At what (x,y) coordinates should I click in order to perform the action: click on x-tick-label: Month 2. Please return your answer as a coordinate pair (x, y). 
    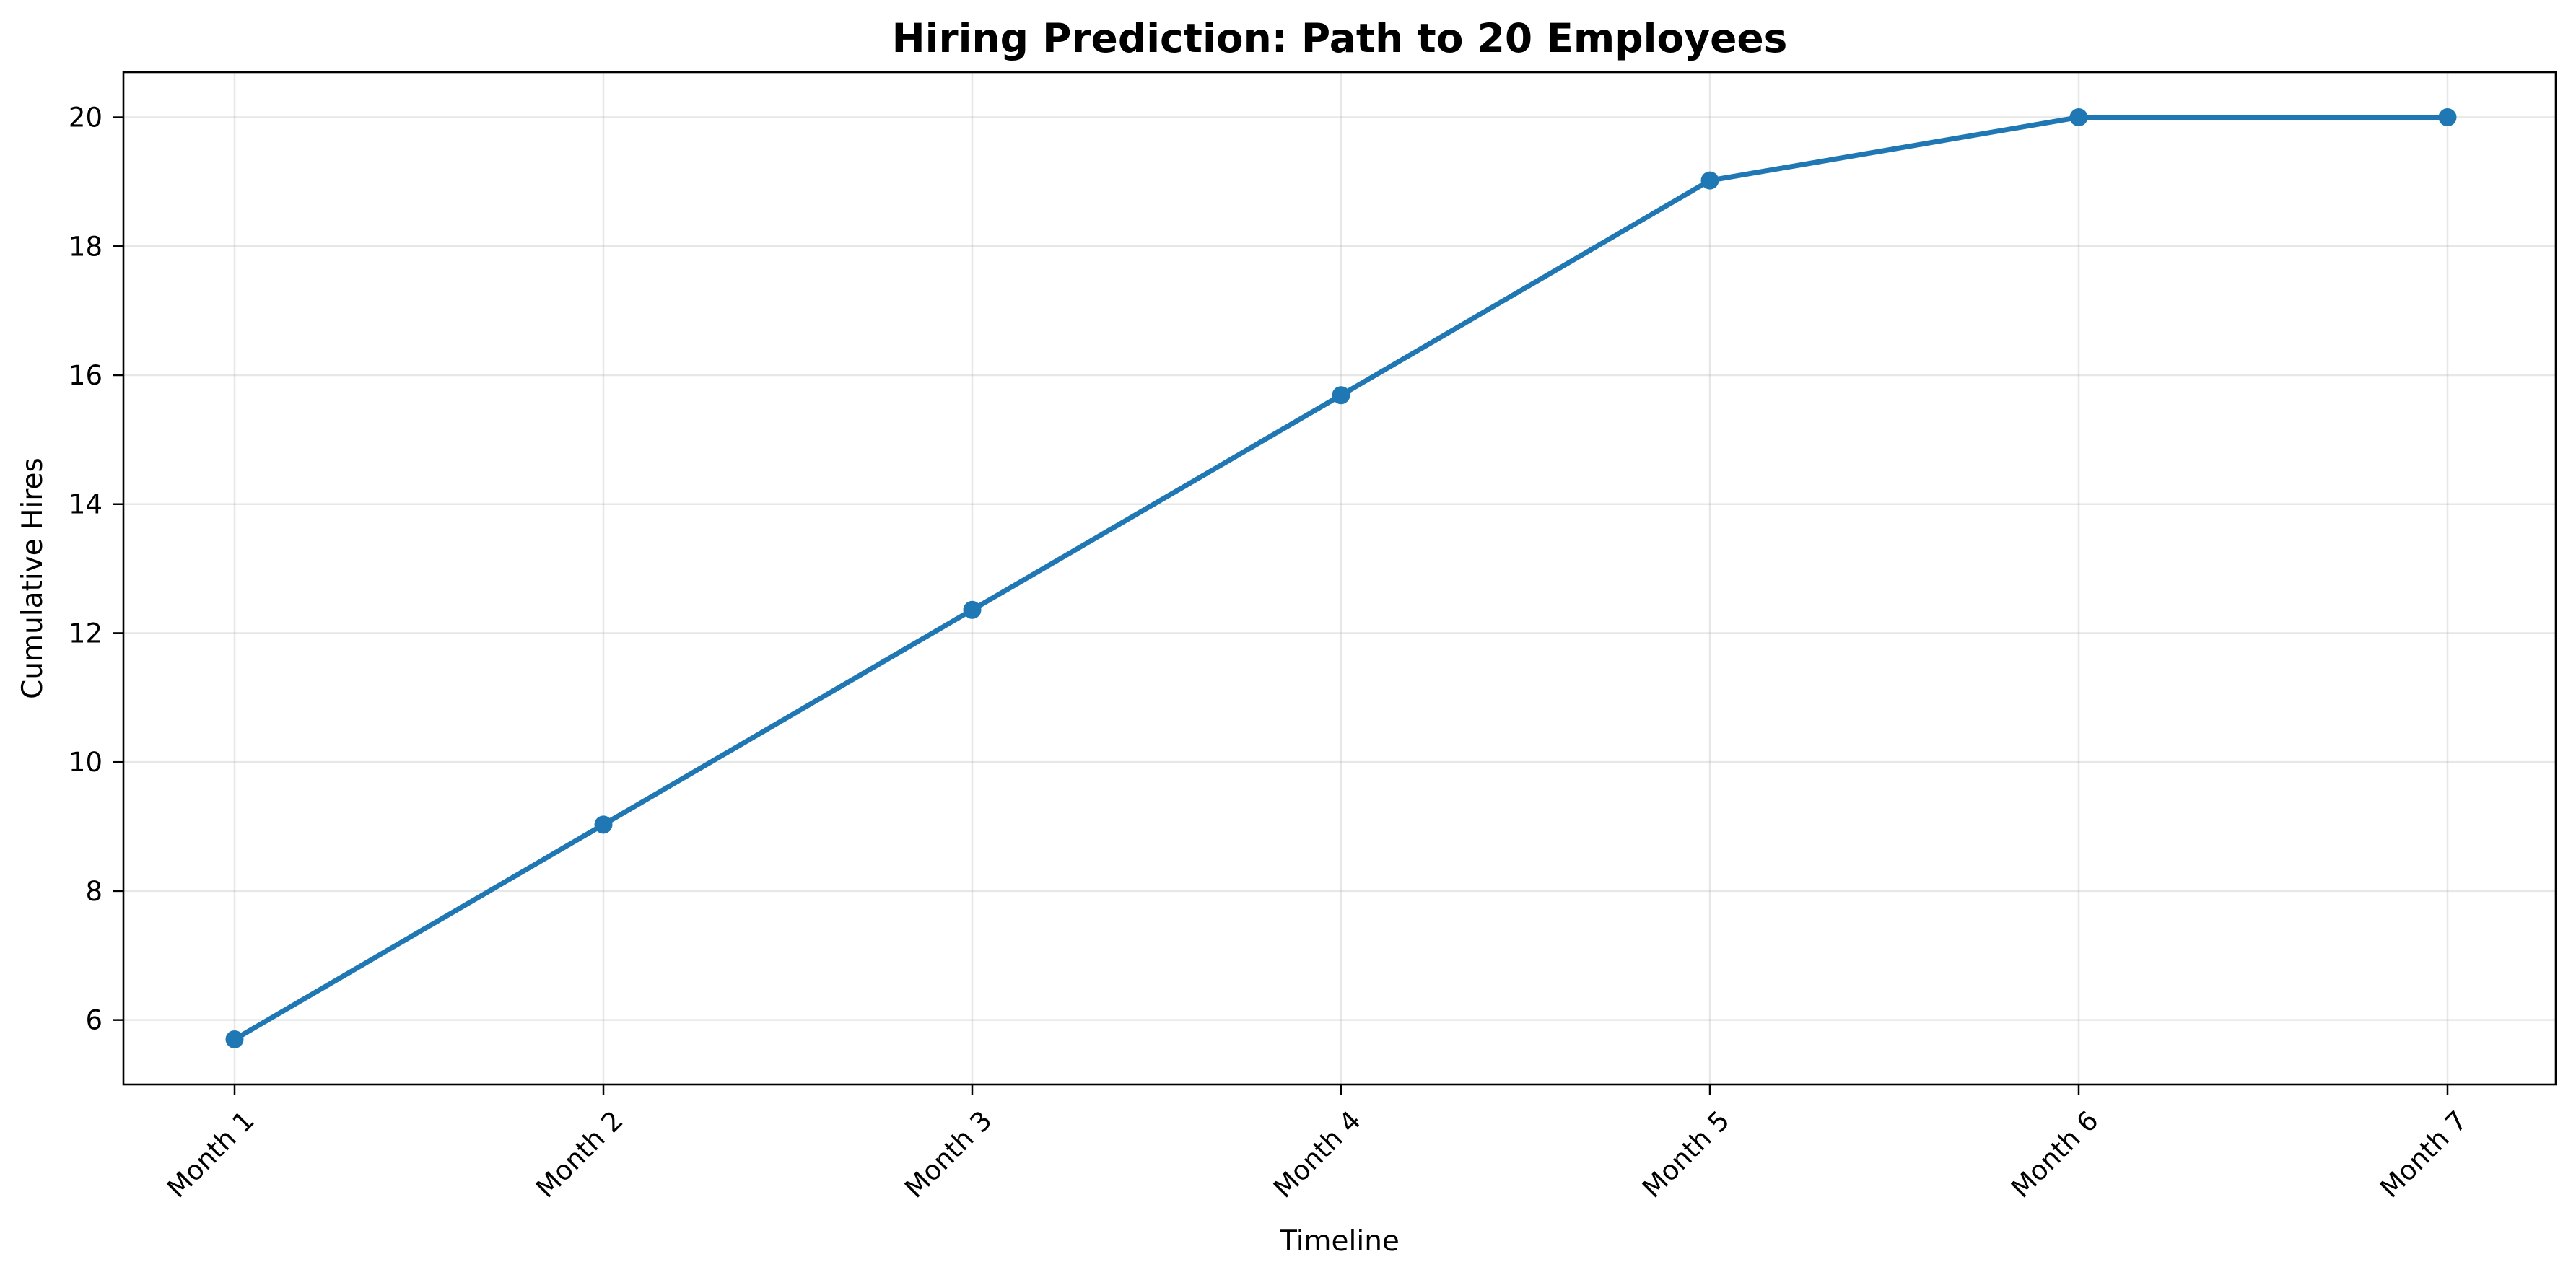
    Looking at the image, I should click on (579, 1154).